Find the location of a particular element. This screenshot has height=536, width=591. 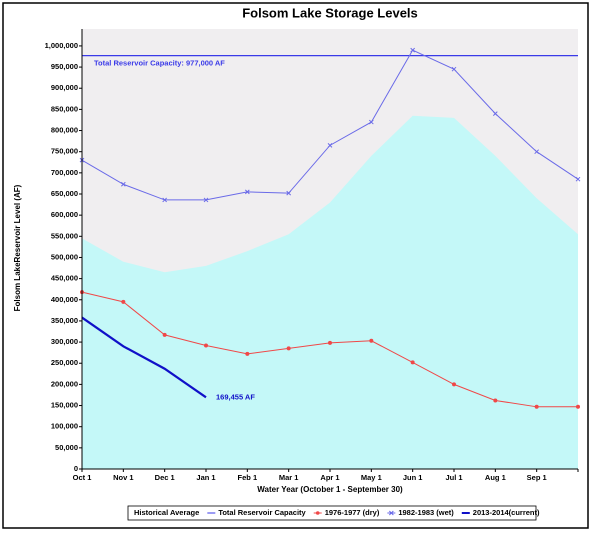

y-tick-label: 300,000 is located at coordinates (64, 341).